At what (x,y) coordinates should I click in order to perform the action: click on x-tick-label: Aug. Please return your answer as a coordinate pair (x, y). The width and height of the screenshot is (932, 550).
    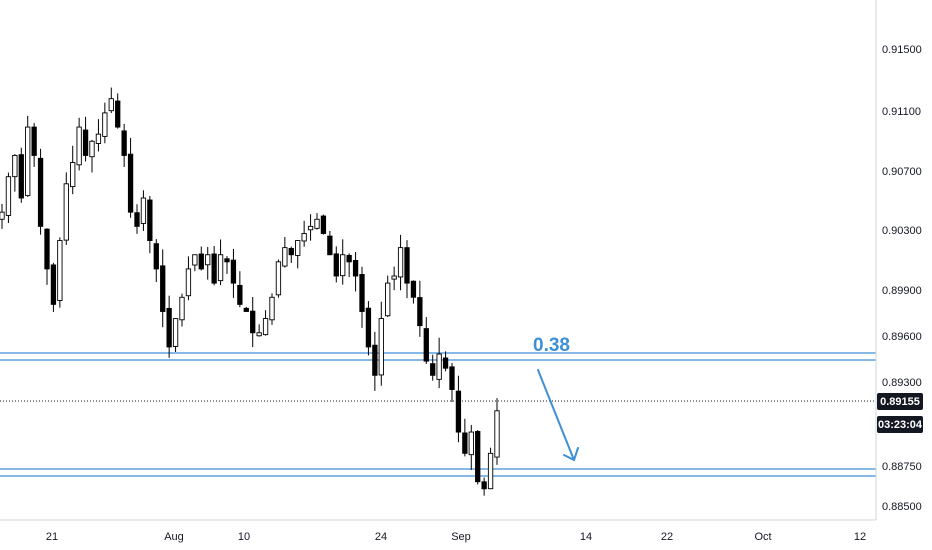
    Looking at the image, I should click on (174, 537).